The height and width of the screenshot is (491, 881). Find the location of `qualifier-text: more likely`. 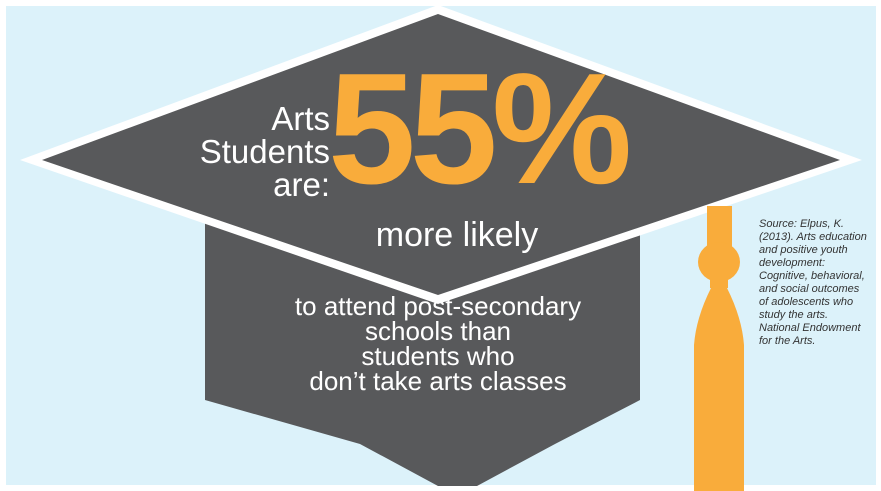

qualifier-text: more likely is located at coordinates (457, 235).